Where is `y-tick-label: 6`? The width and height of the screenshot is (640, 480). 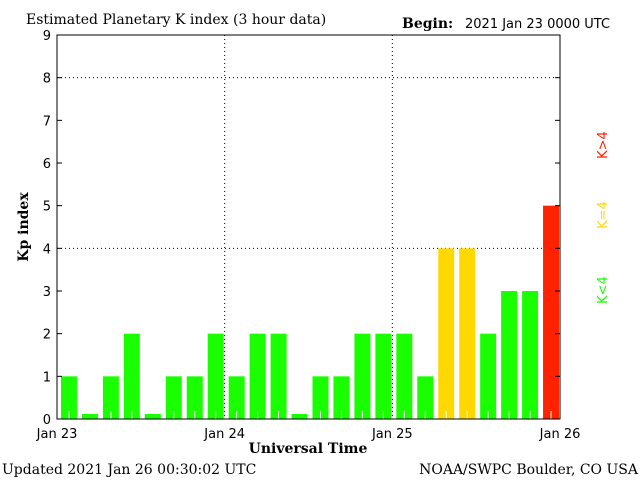 y-tick-label: 6 is located at coordinates (47, 164).